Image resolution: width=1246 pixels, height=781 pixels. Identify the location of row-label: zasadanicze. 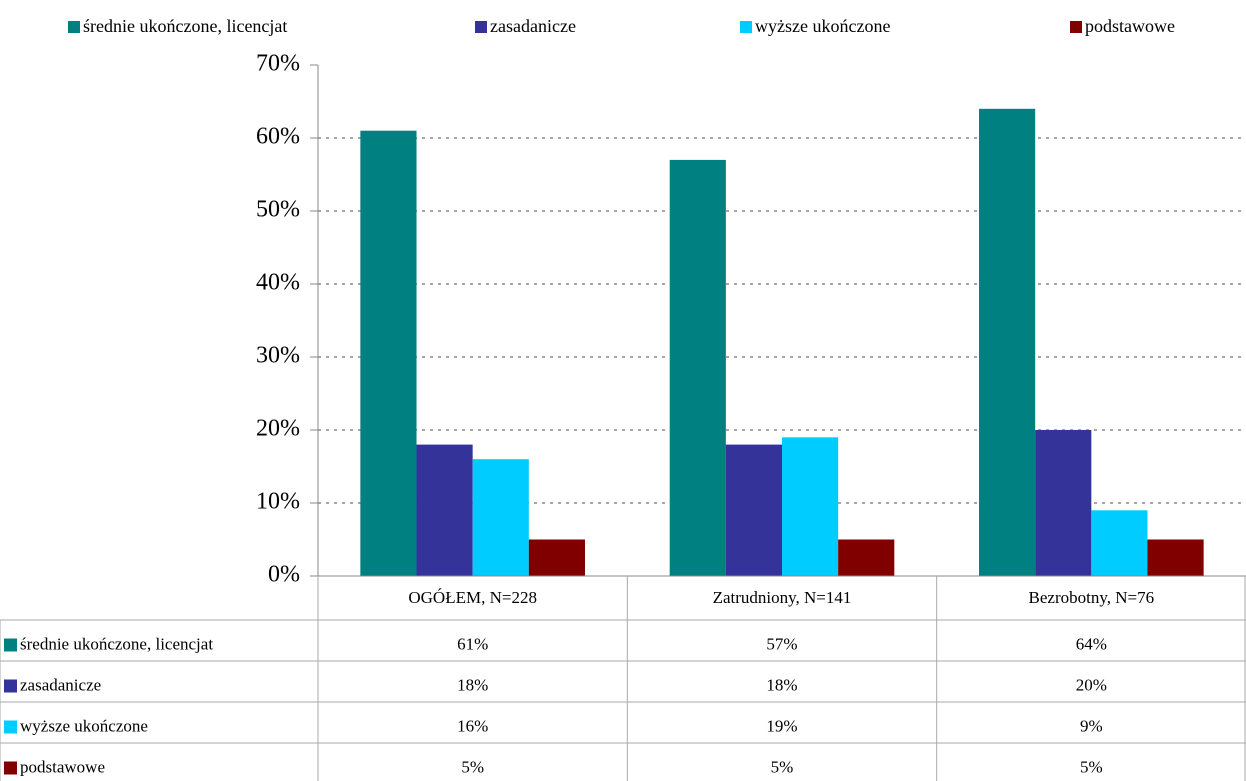
(60, 684).